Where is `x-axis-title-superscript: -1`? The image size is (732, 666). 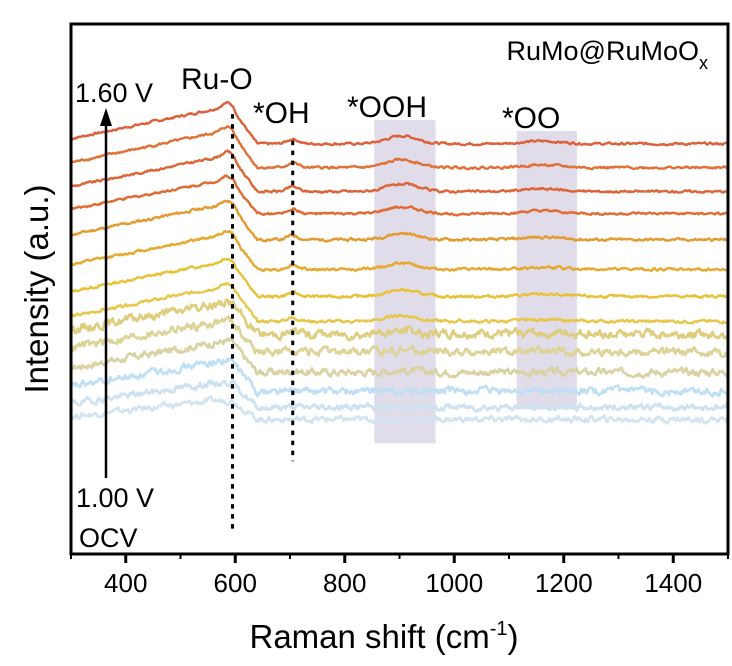 x-axis-title-superscript: -1 is located at coordinates (499, 629).